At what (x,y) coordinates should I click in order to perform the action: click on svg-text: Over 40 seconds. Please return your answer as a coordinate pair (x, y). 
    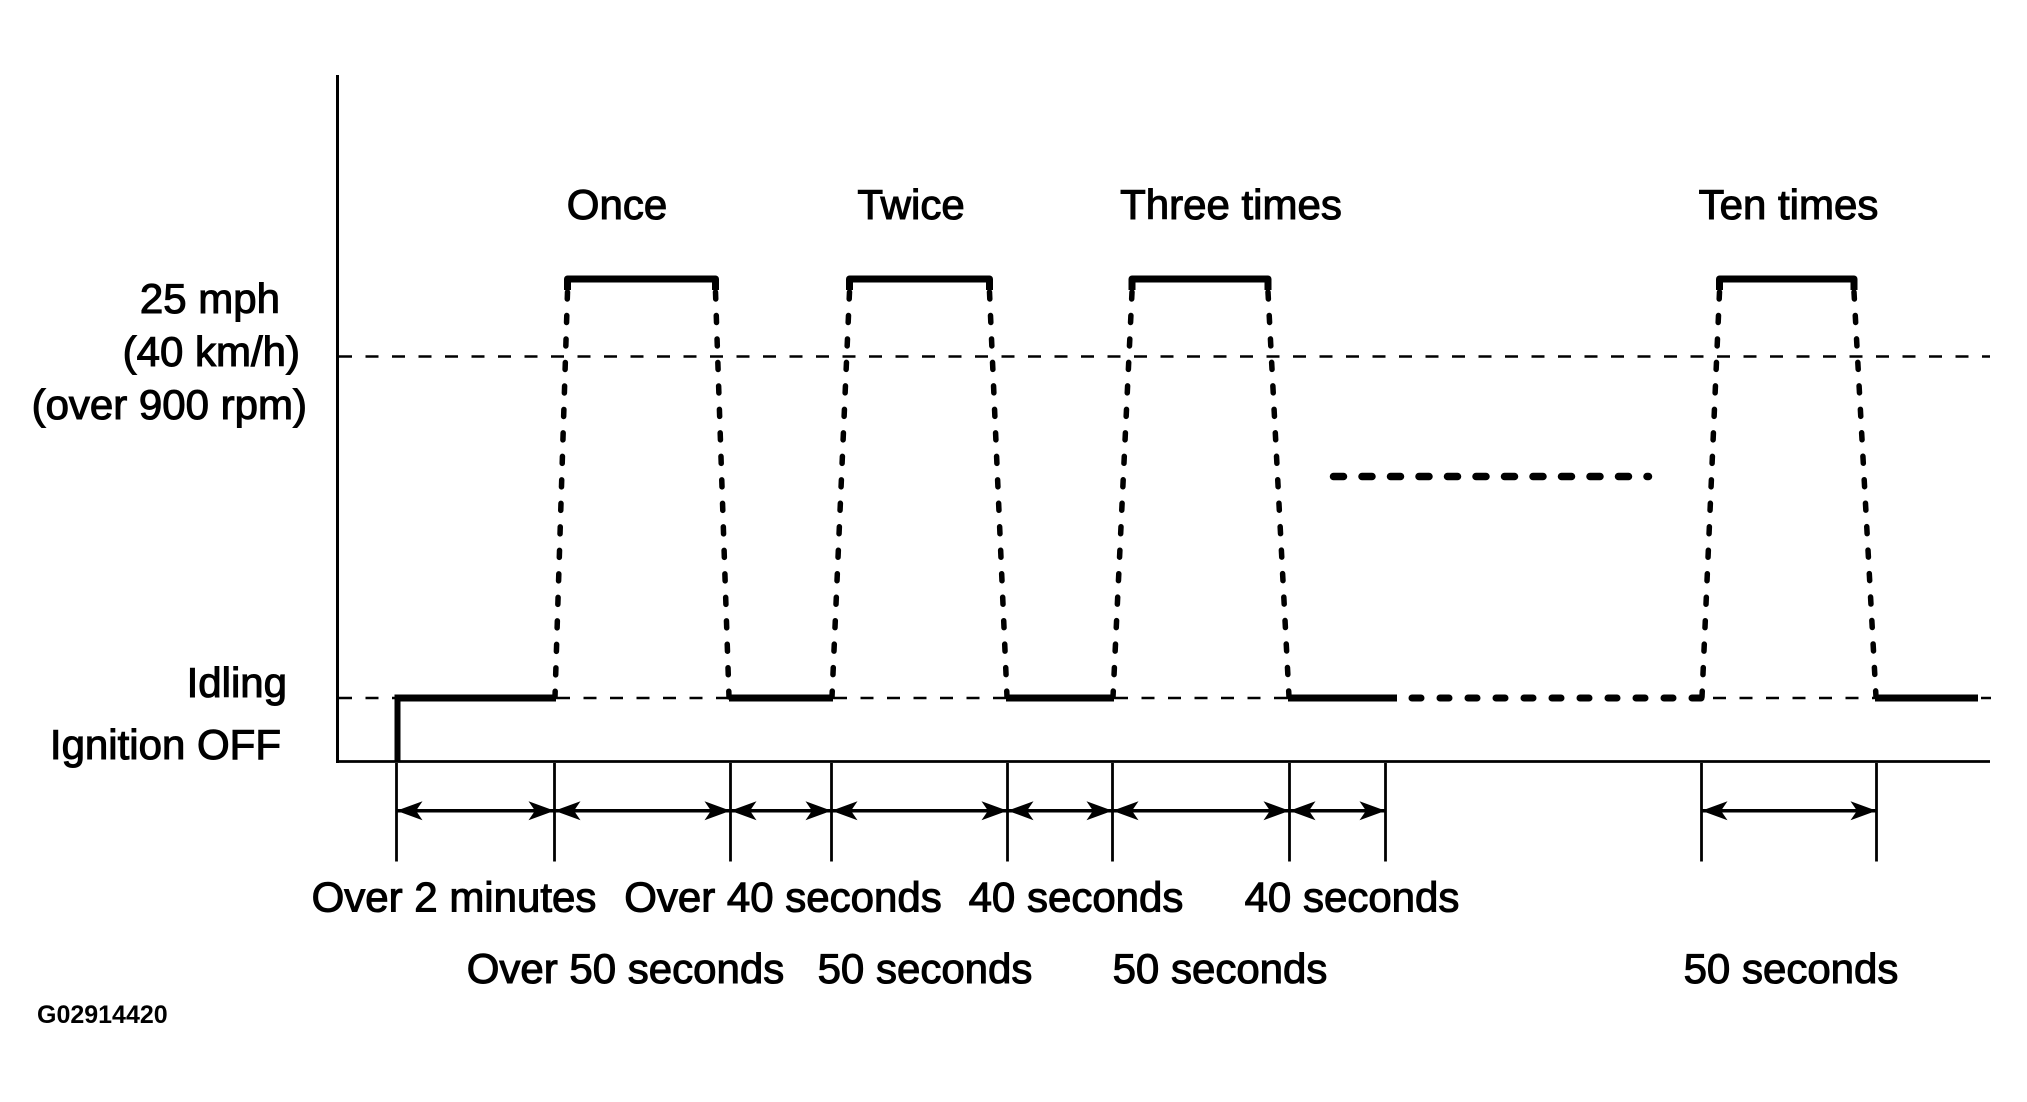
    Looking at the image, I should click on (783, 897).